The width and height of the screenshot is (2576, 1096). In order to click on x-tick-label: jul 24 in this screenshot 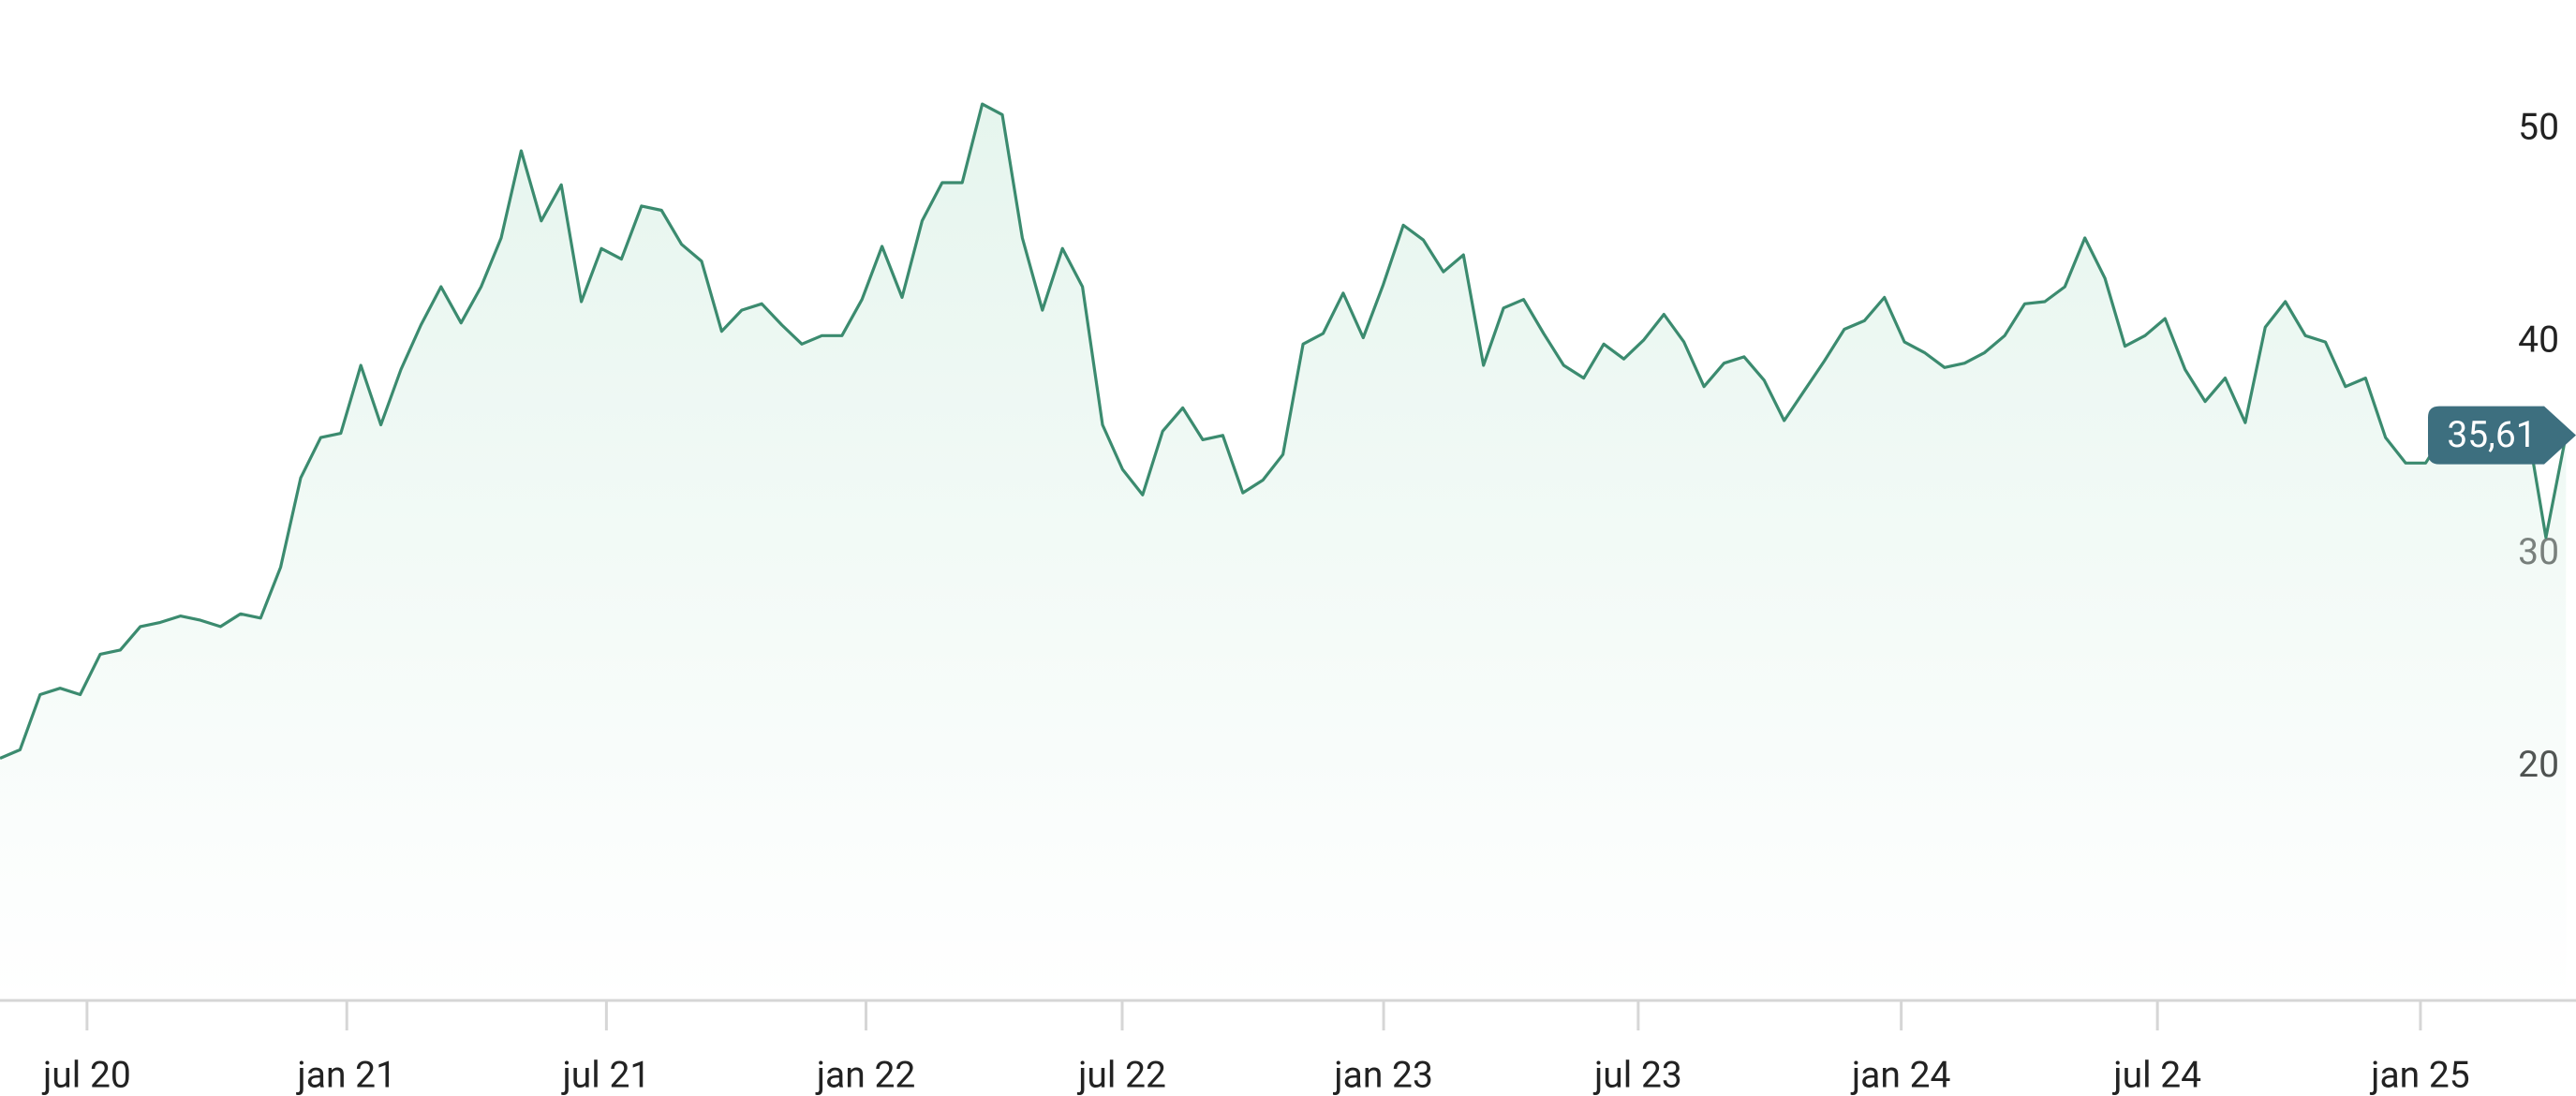, I will do `click(2156, 1074)`.